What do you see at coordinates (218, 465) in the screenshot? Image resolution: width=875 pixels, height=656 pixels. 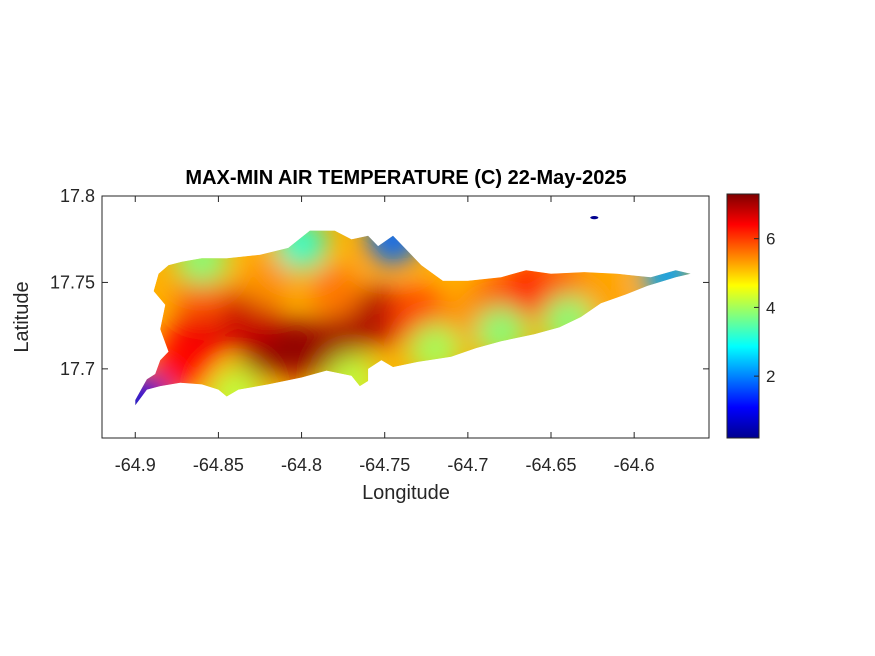 I see `x-tick-label: -64.85` at bounding box center [218, 465].